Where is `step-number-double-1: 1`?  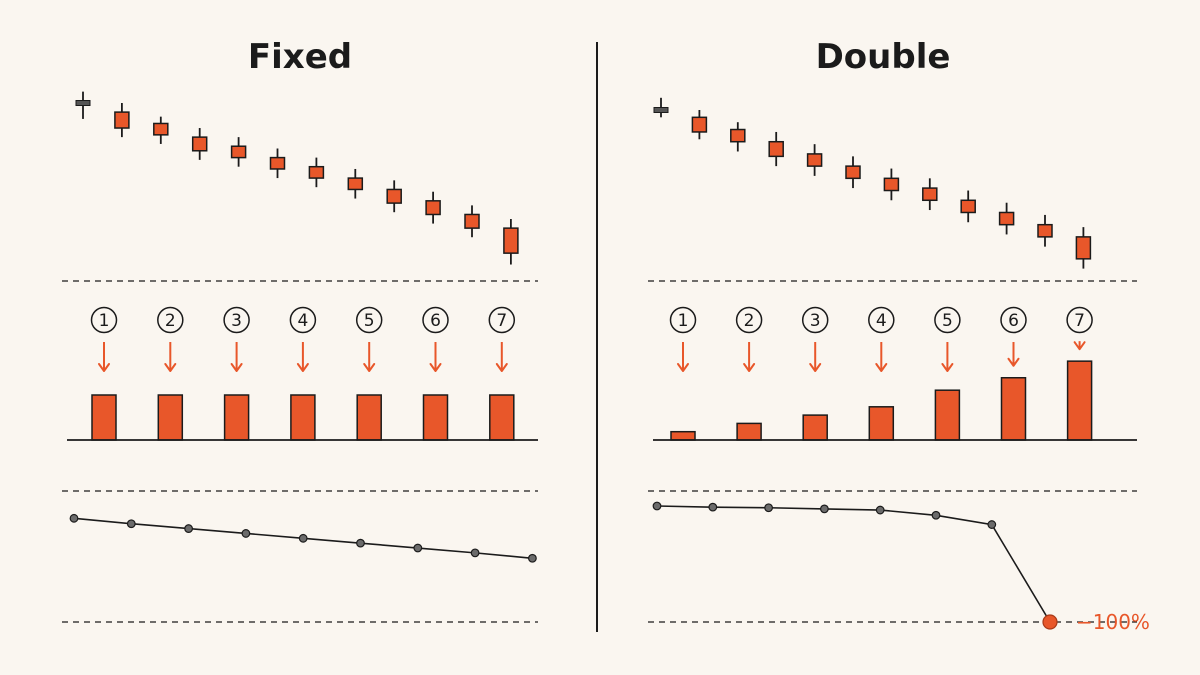 step-number-double-1: 1 is located at coordinates (683, 321).